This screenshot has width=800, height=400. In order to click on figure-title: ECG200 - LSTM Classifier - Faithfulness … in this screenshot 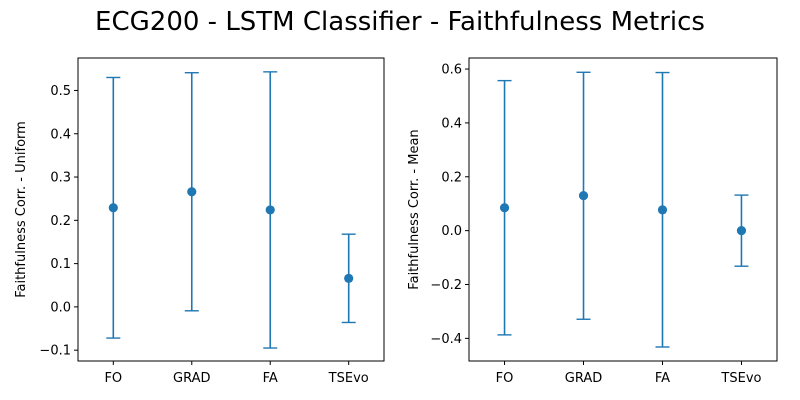, I will do `click(400, 22)`.